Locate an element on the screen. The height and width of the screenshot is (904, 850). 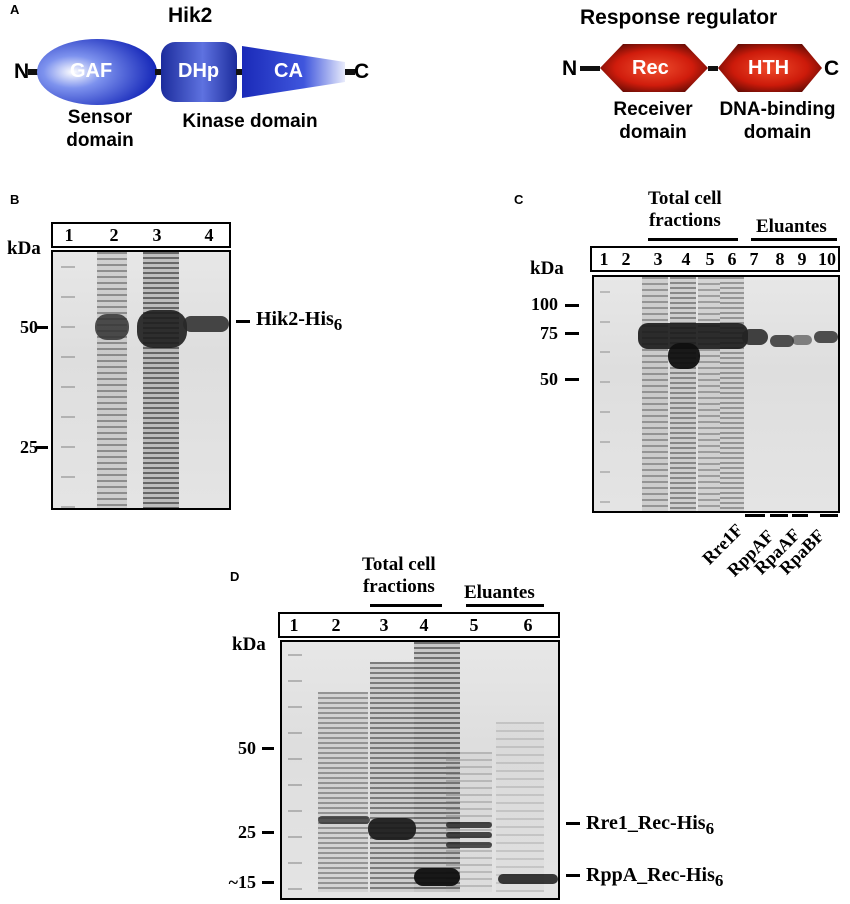
panel-c-eluantes-rule is located at coordinates (794, 239).